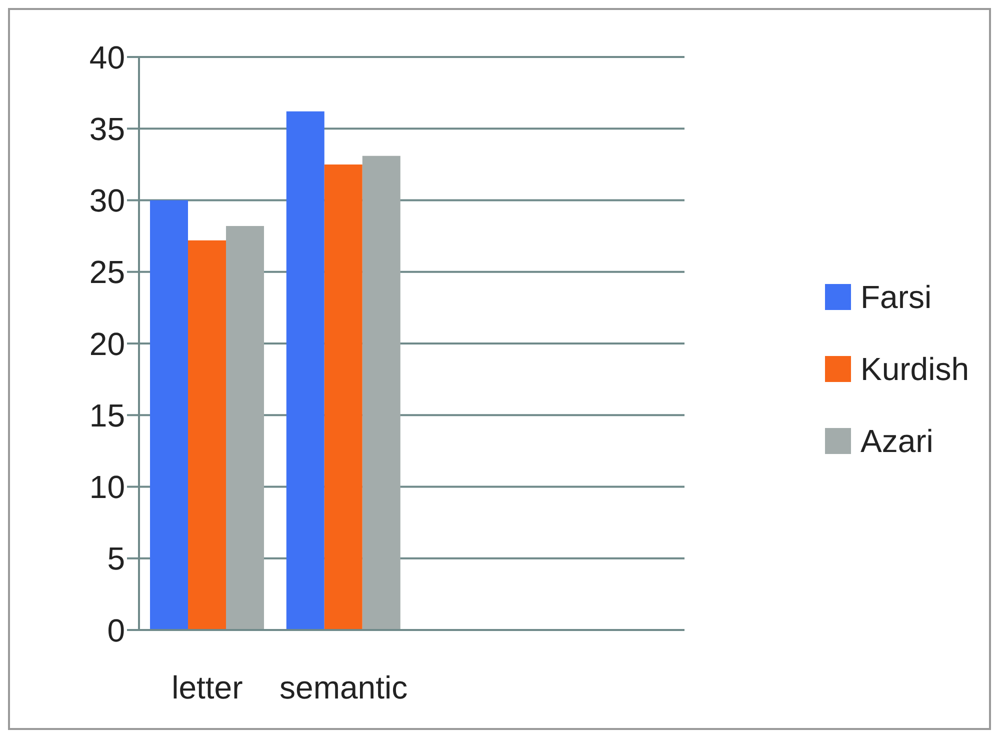 This screenshot has height=738, width=999. I want to click on y-tick-label: 35, so click(107, 128).